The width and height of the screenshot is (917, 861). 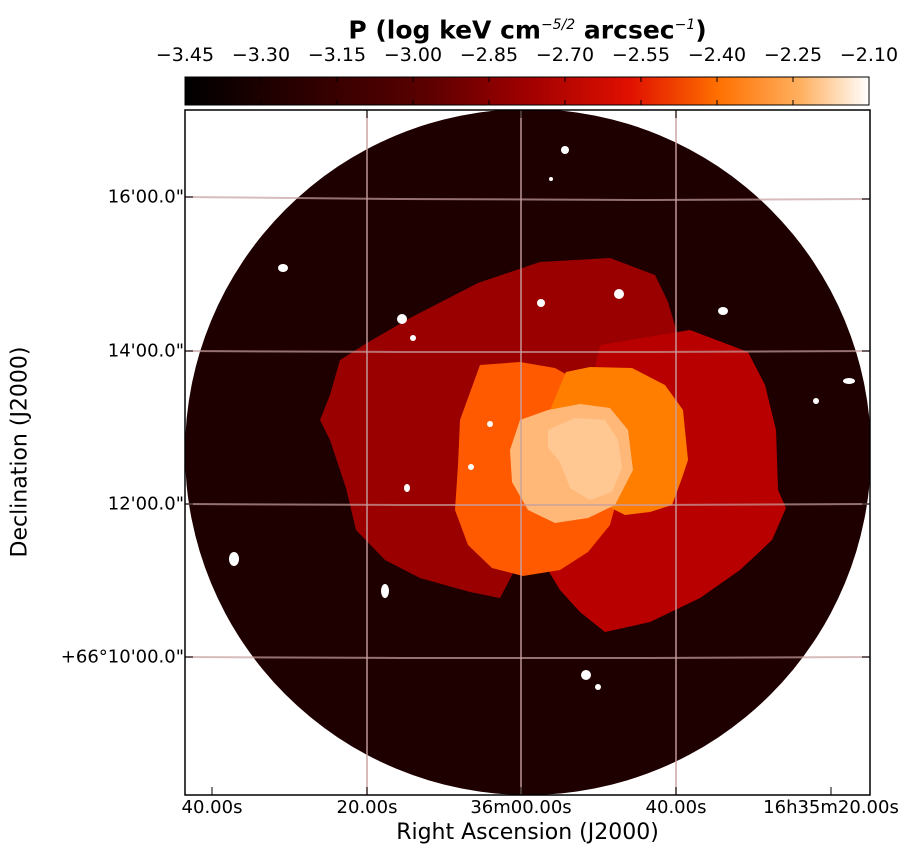 I want to click on colorbar-tick-label: −2.85, so click(x=489, y=55).